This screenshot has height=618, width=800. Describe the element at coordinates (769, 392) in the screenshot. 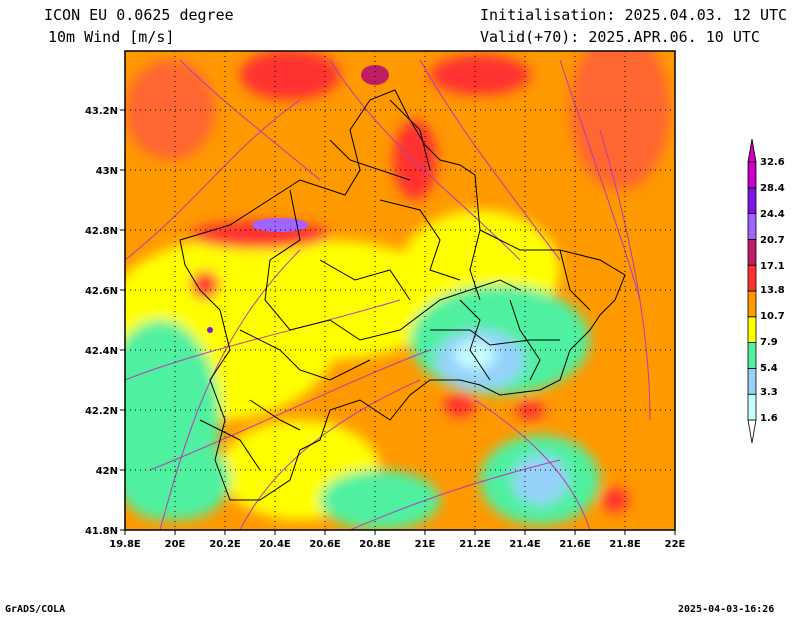

I see `colorbar-label: 3.3` at that location.